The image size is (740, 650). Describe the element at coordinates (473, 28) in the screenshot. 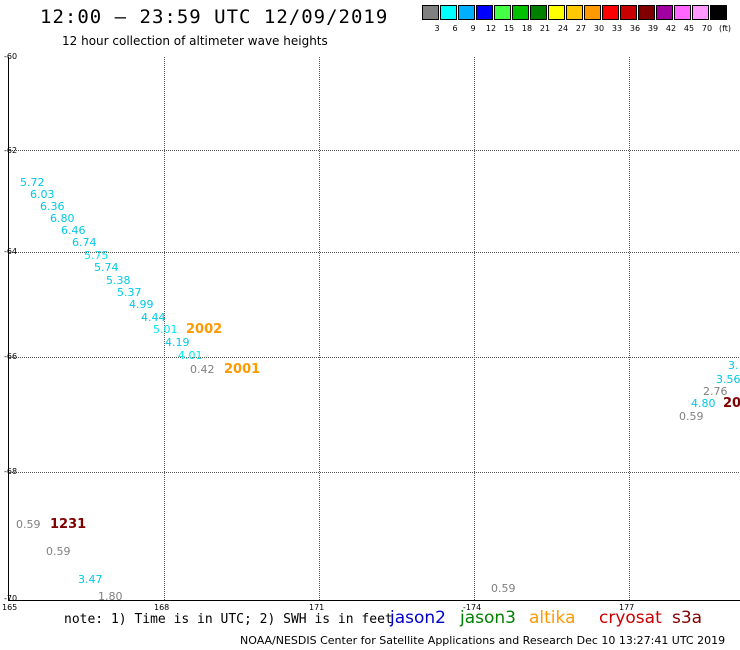

I see `legend-label: 9` at that location.